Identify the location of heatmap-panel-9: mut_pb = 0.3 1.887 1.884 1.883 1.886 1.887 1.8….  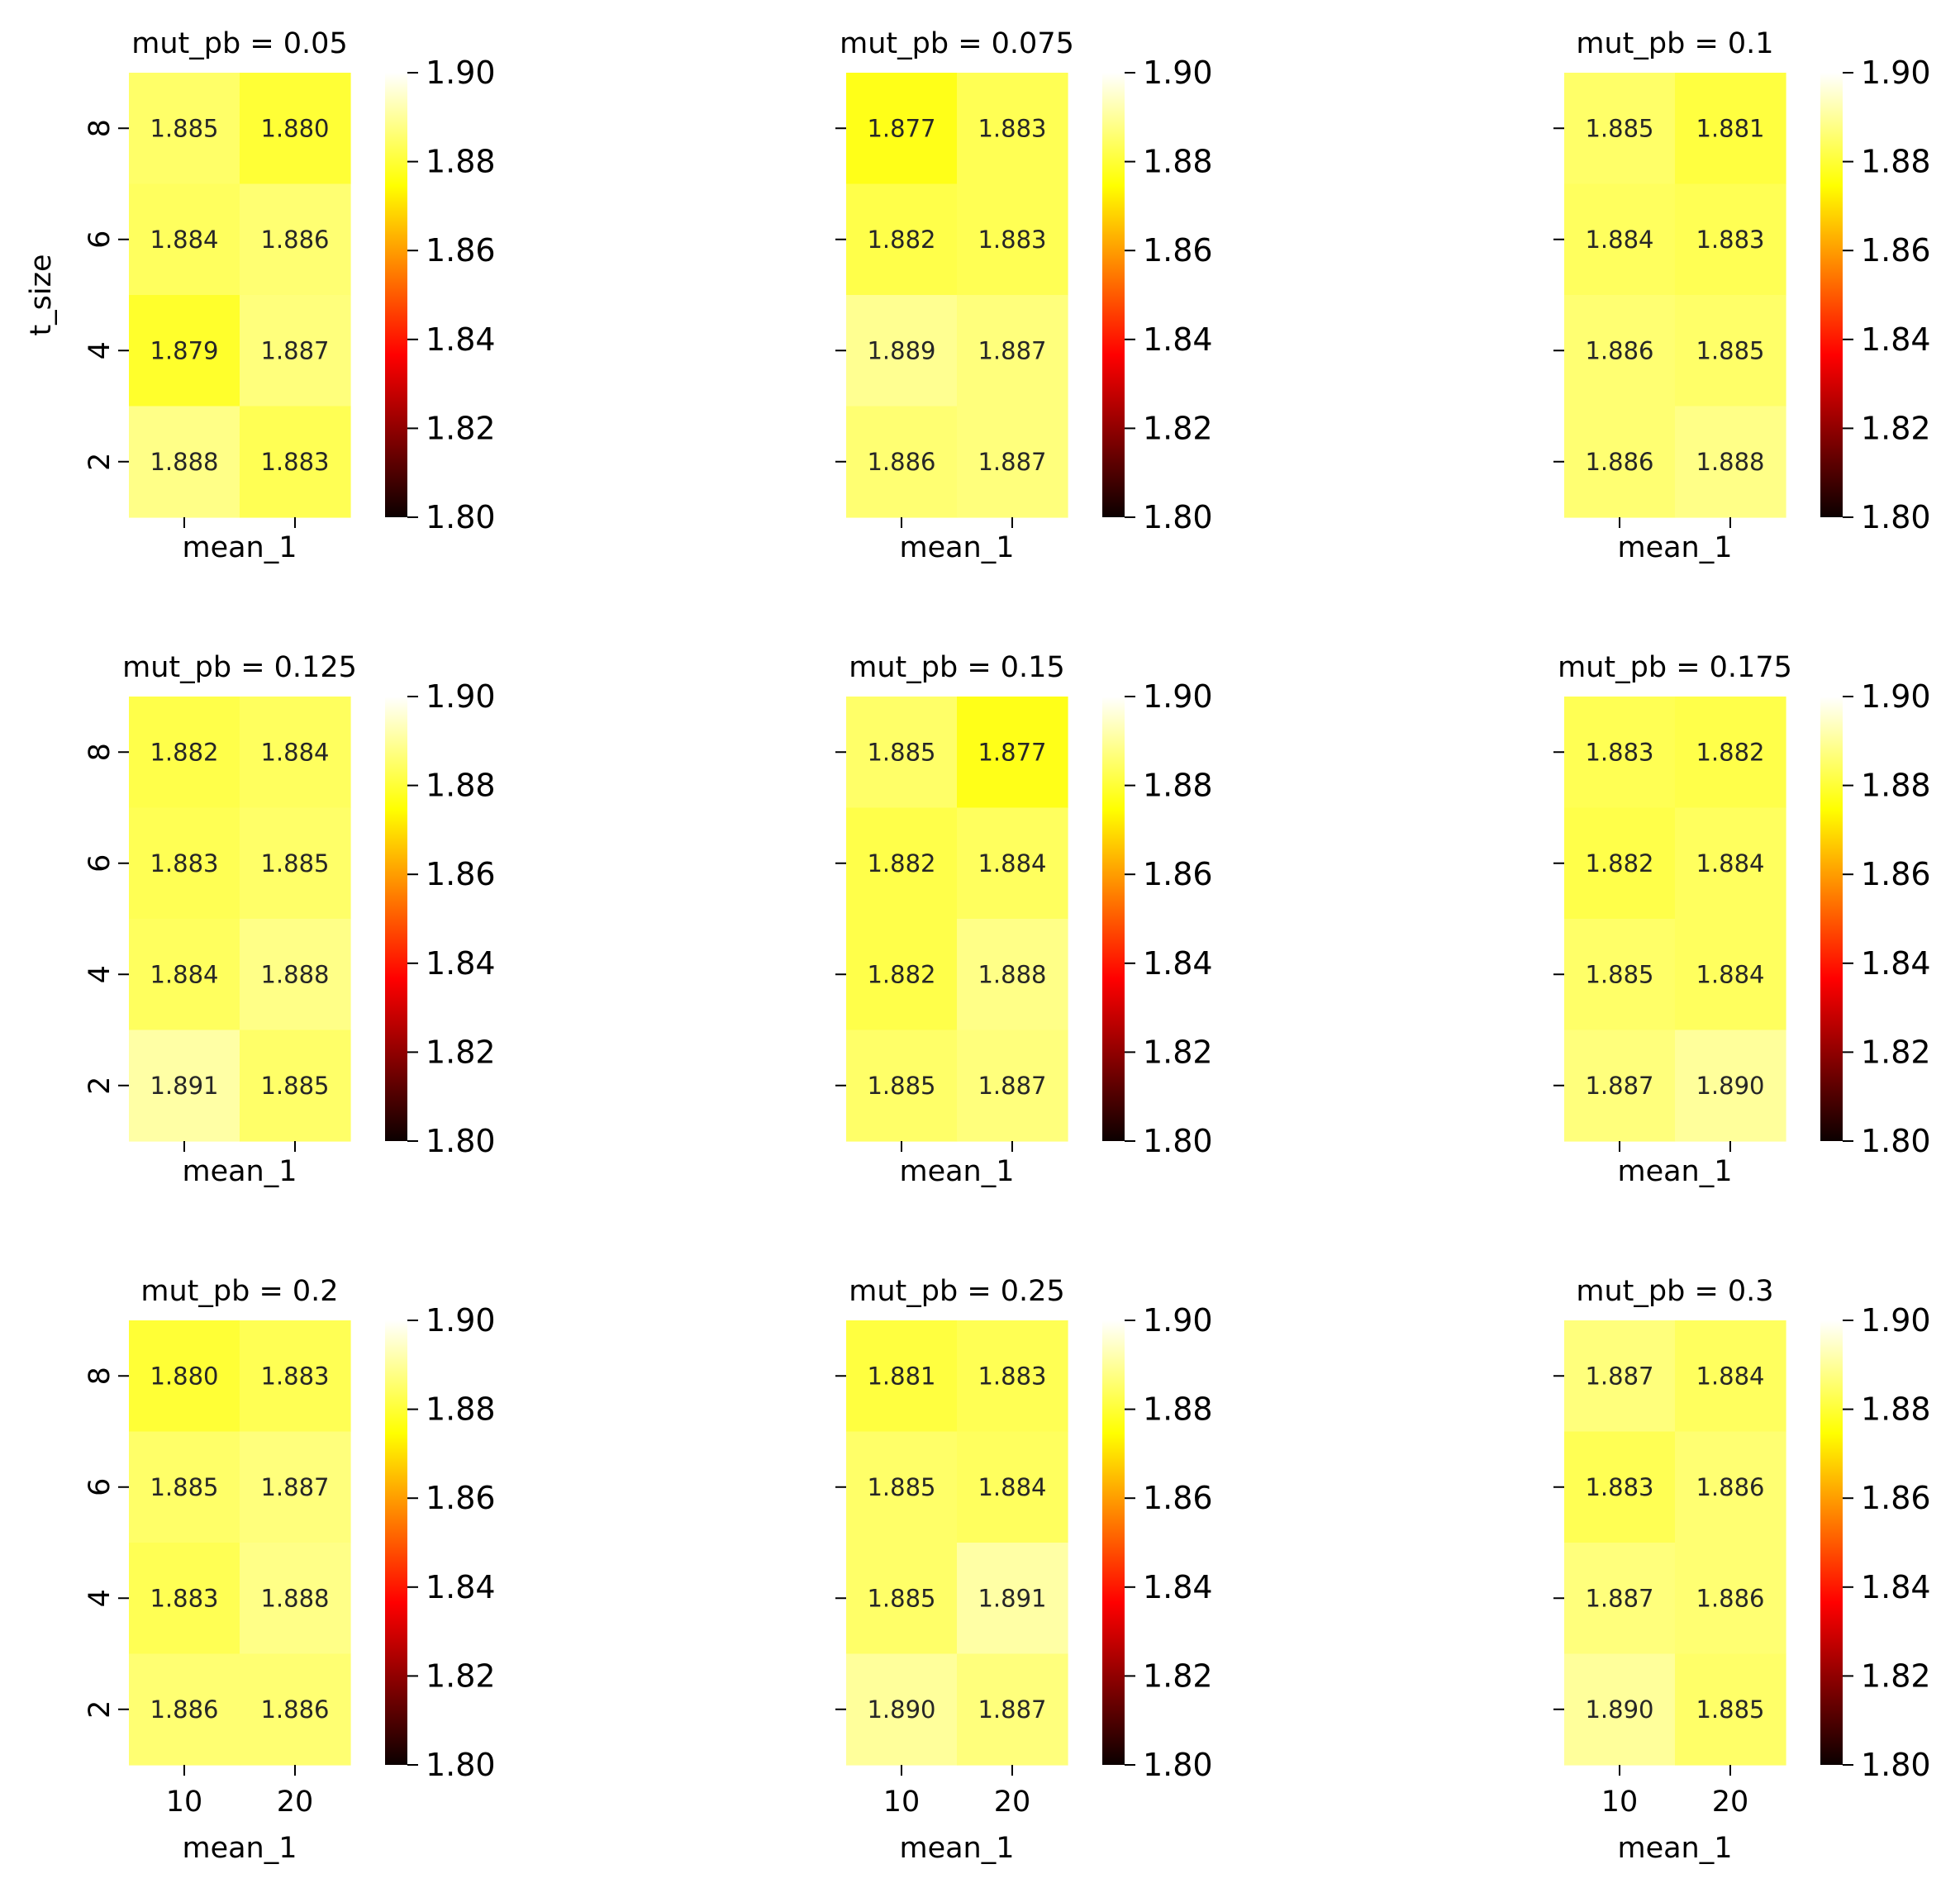
(1742, 1570).